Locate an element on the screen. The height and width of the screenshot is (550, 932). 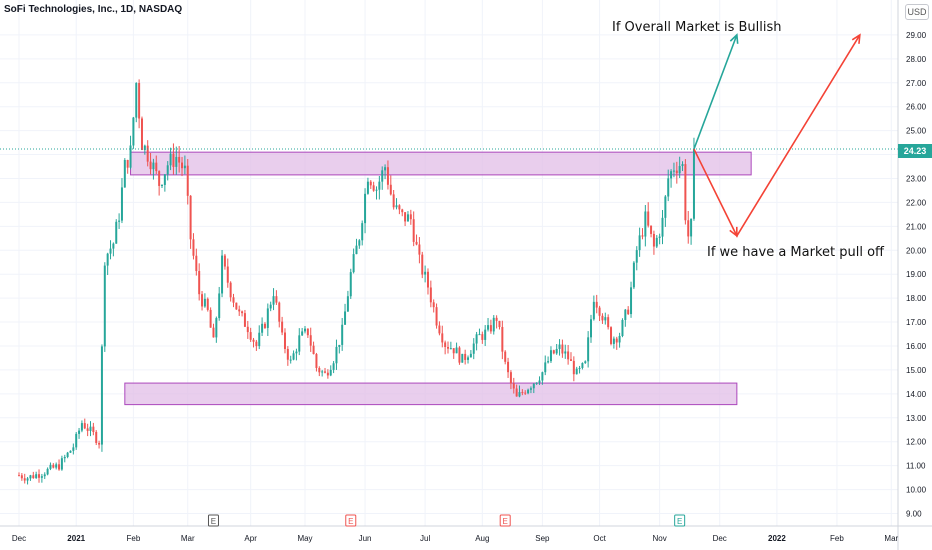
currency-badge: USD is located at coordinates (917, 12).